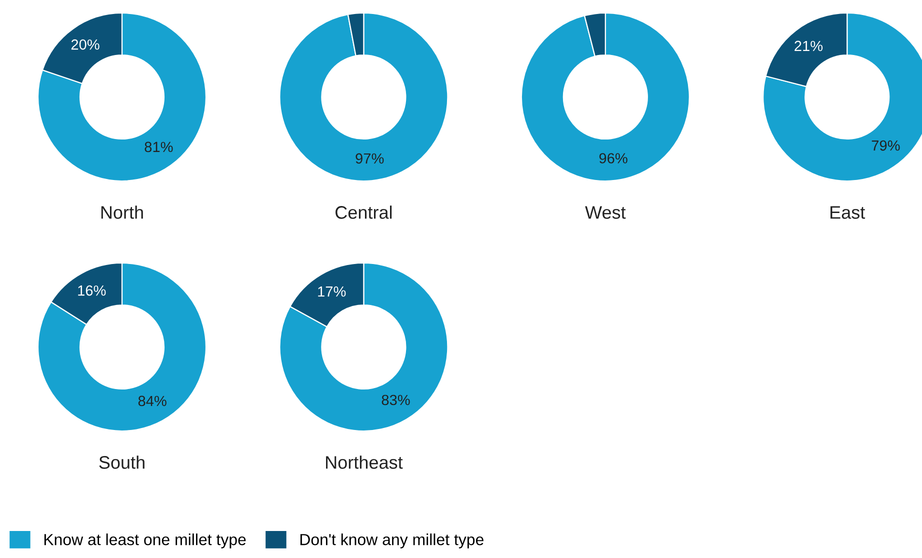  I want to click on legend-label: Know at least one millet type, so click(145, 540).